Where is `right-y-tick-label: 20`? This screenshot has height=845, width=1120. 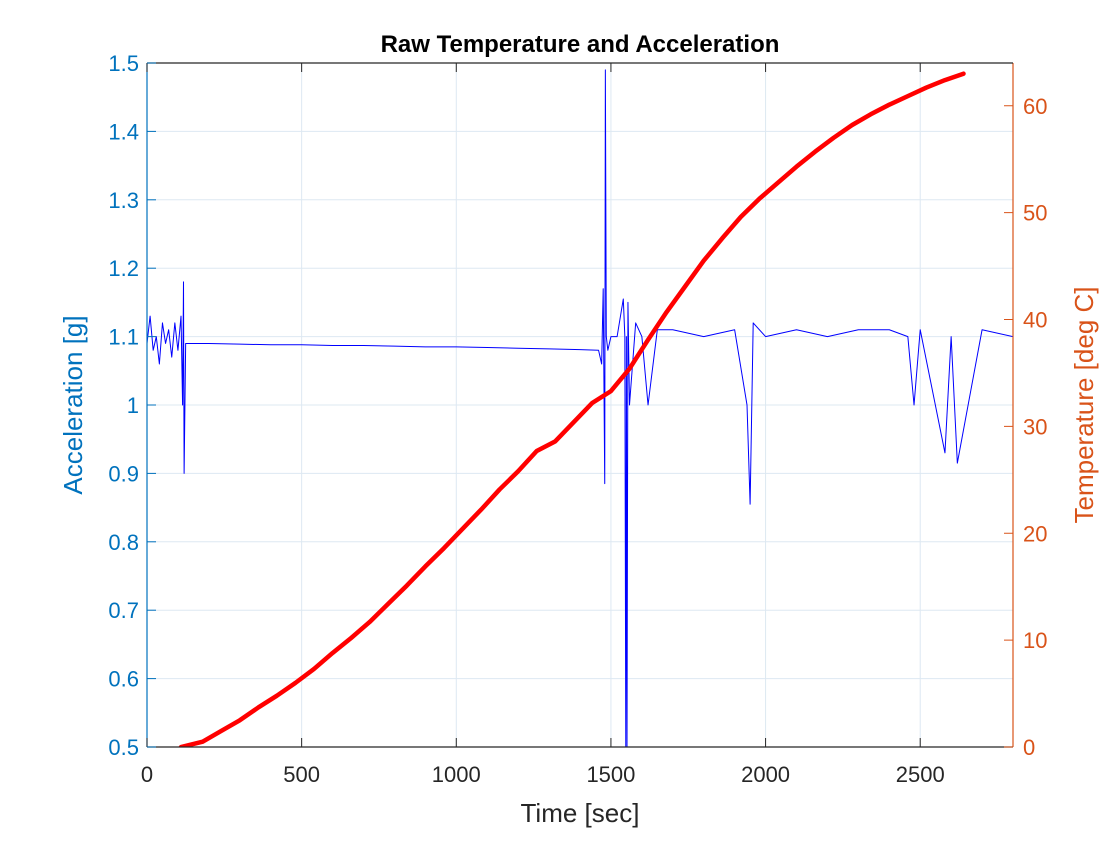
right-y-tick-label: 20 is located at coordinates (1035, 533).